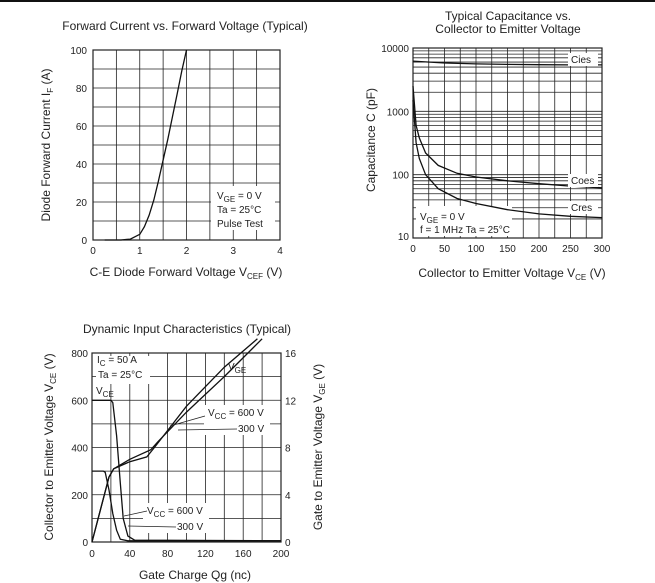  What do you see at coordinates (445, 249) in the screenshot?
I see `chart2-xtick-label: 50` at bounding box center [445, 249].